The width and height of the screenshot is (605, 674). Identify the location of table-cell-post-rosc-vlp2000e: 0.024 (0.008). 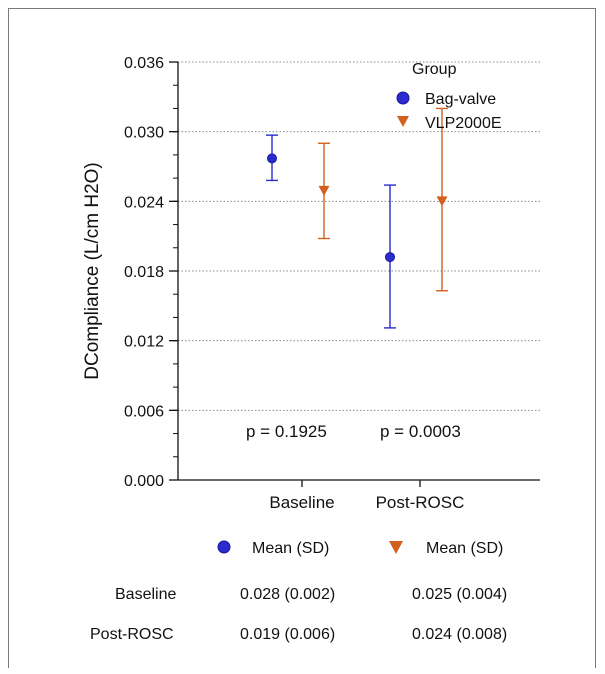
(459, 634).